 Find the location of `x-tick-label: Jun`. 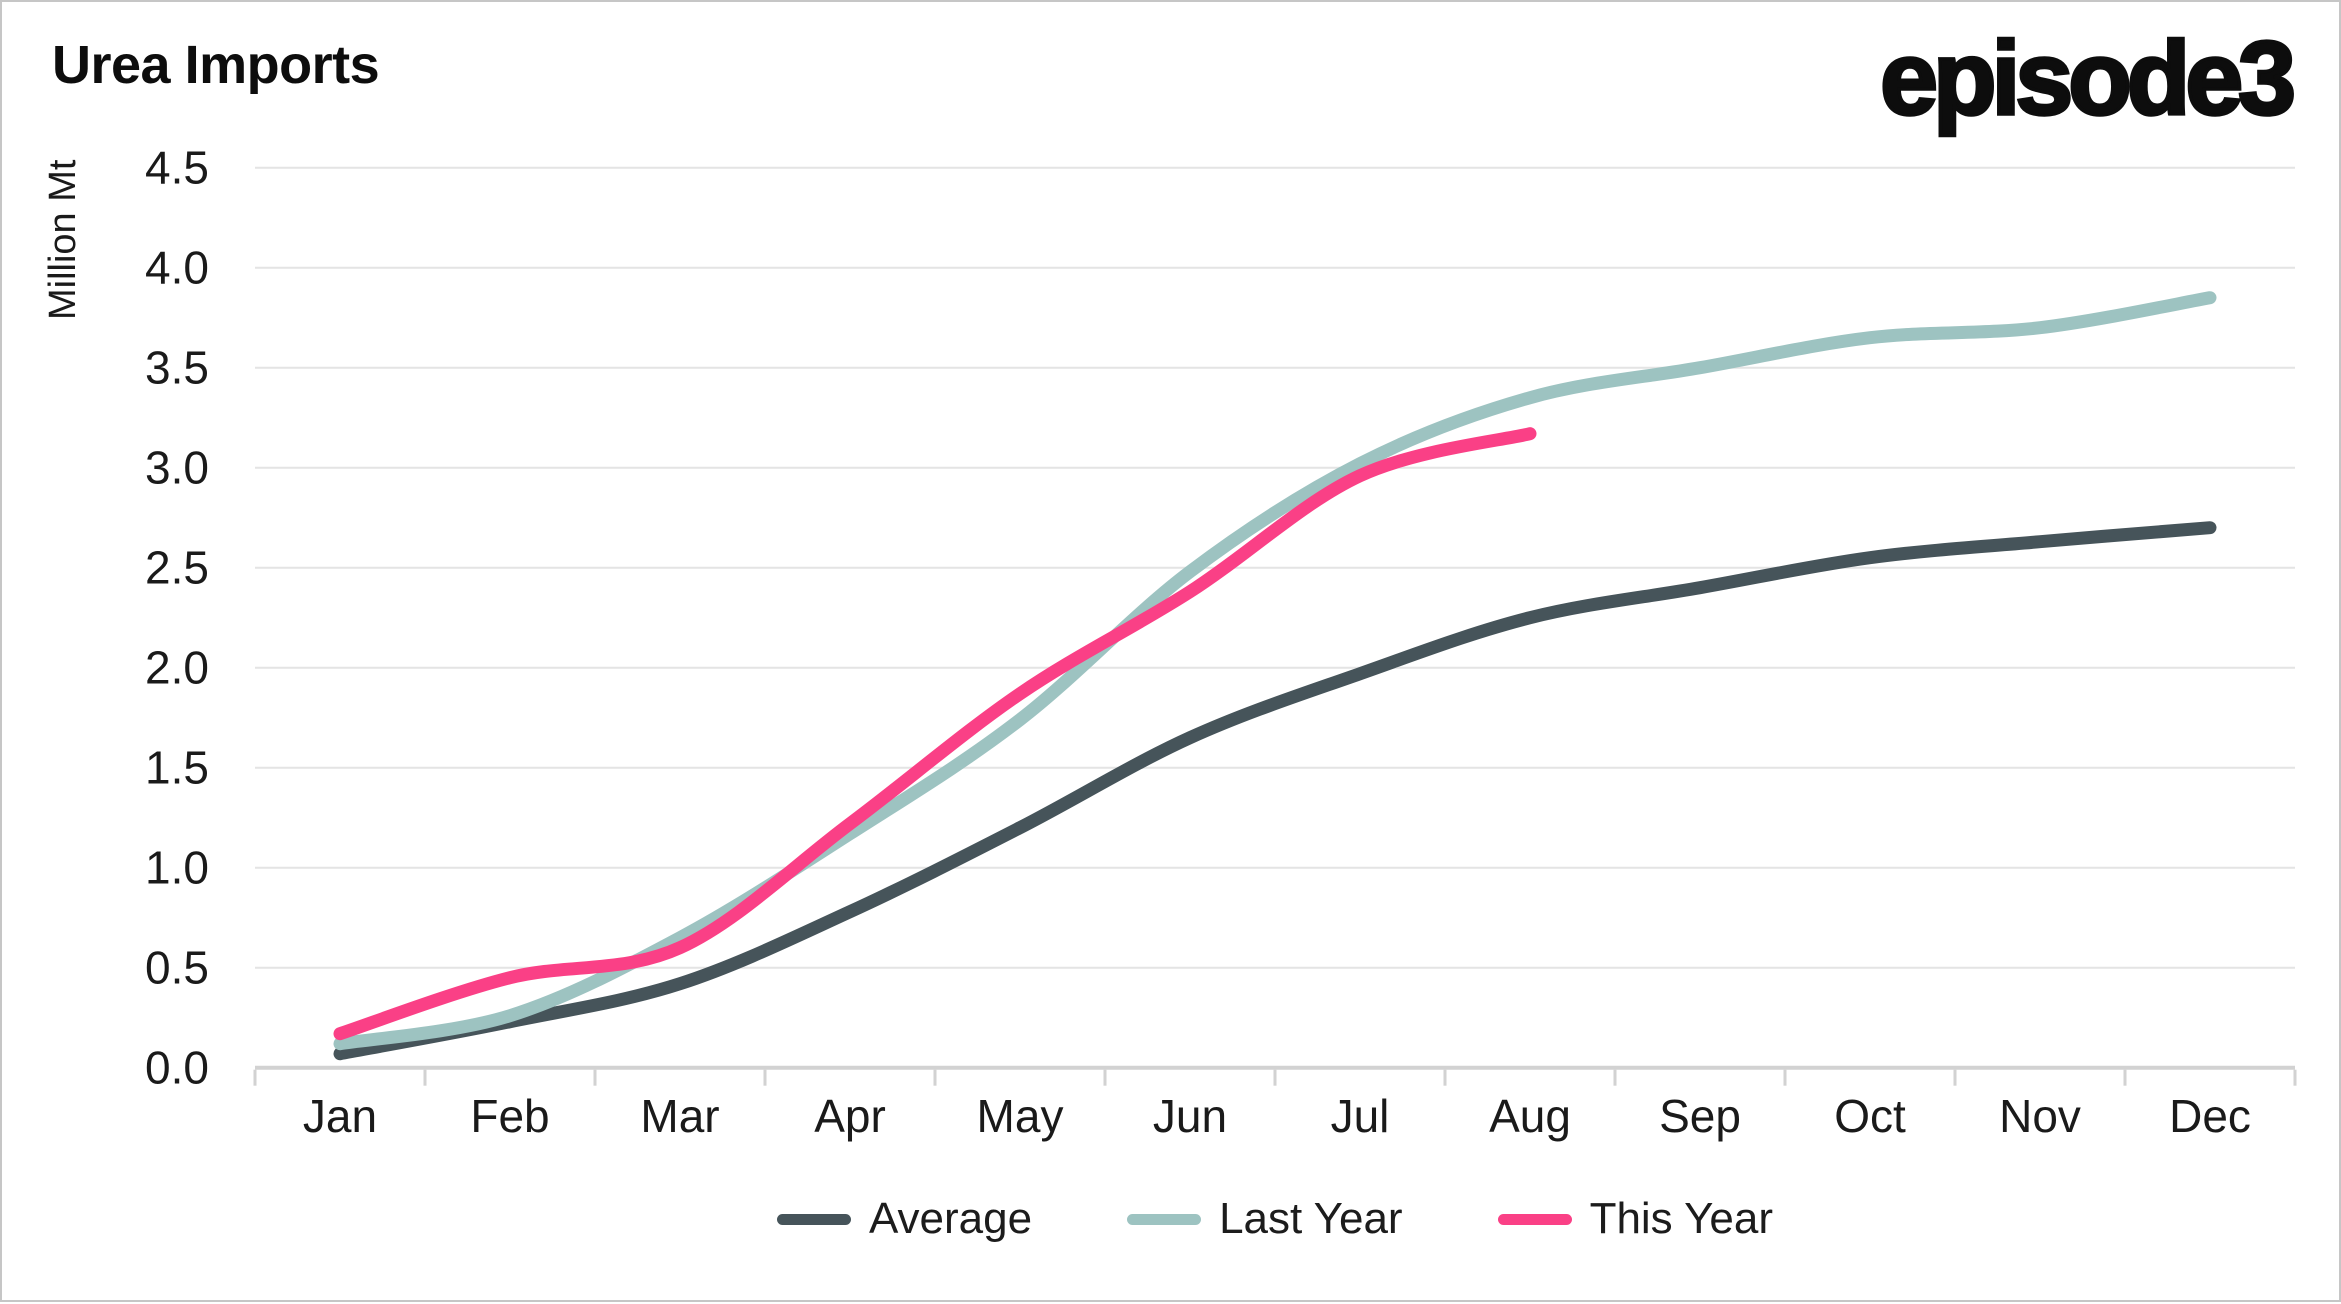

x-tick-label: Jun is located at coordinates (1190, 1116).